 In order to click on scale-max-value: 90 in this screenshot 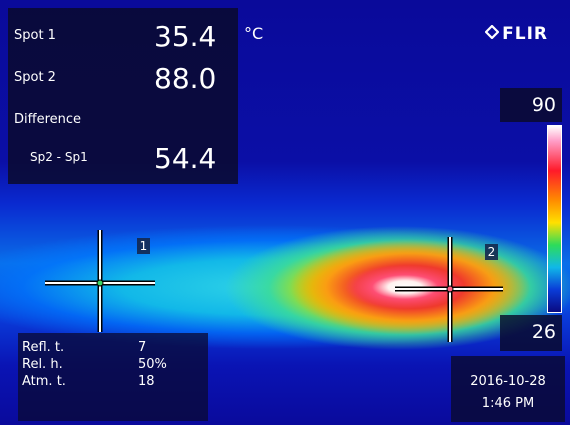, I will do `click(543, 105)`.